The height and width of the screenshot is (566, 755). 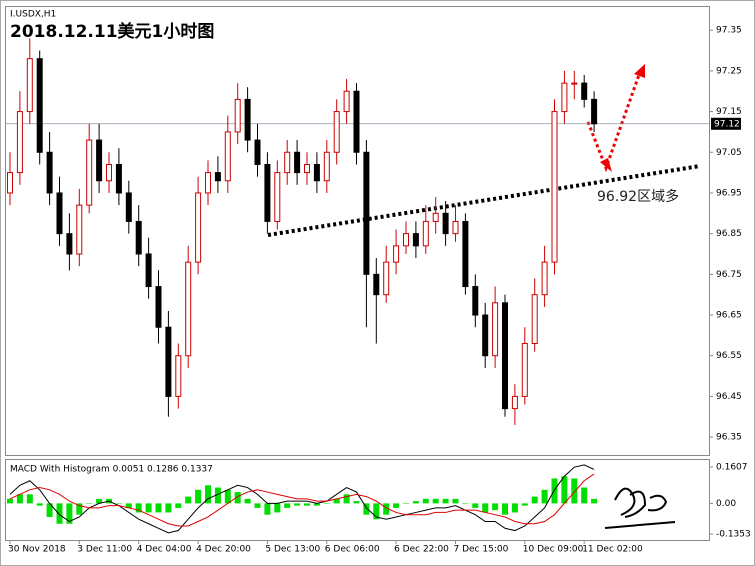 I want to click on x-tick-label: 6 Dec 06:00, so click(x=352, y=550).